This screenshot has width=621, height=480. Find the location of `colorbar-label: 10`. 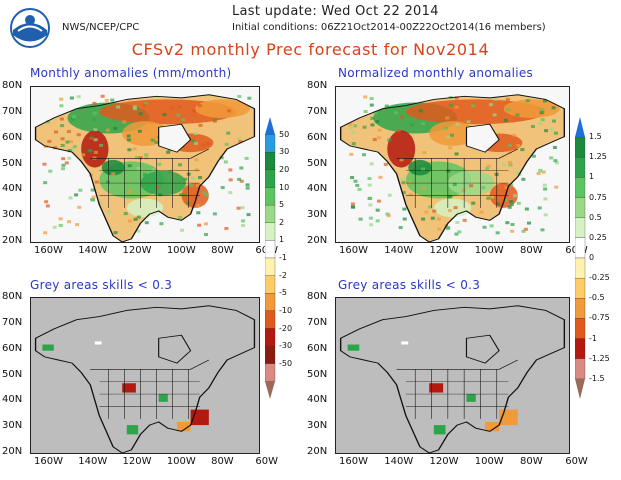

colorbar-label: 10 is located at coordinates (284, 187).